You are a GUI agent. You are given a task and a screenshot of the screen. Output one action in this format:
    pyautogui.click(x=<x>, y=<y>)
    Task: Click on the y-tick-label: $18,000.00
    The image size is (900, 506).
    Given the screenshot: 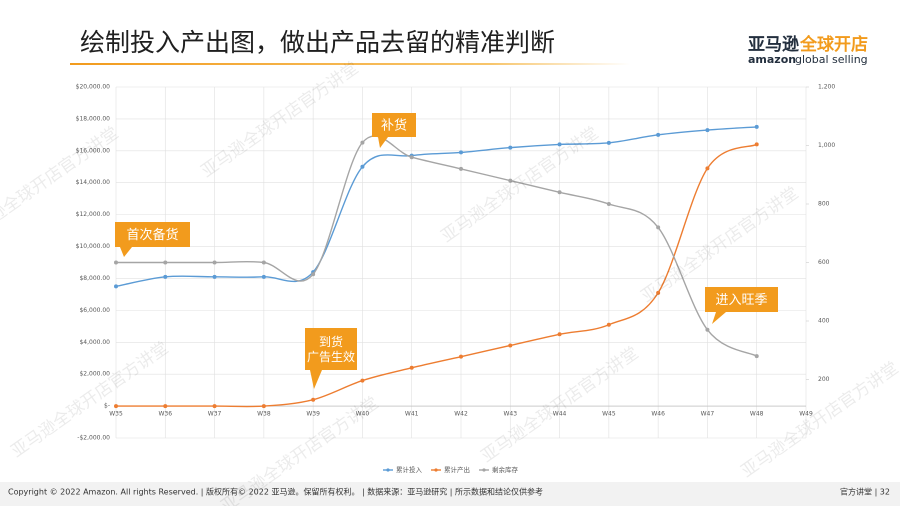 What is the action you would take?
    pyautogui.click(x=93, y=118)
    